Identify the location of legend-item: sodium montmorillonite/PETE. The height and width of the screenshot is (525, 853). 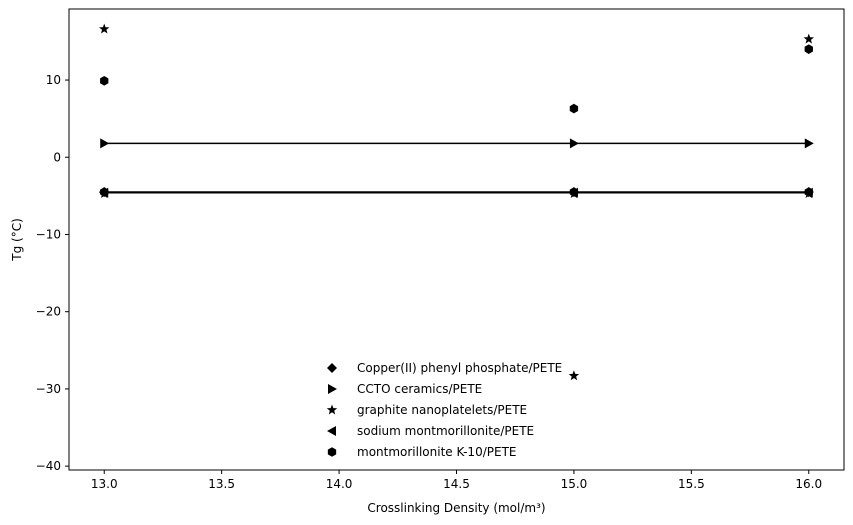
(430, 431).